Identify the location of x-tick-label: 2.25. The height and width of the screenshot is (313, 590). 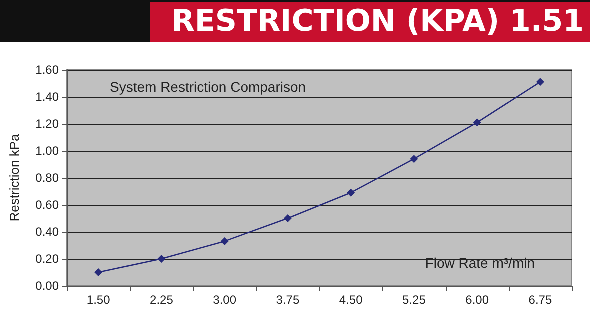
(162, 300).